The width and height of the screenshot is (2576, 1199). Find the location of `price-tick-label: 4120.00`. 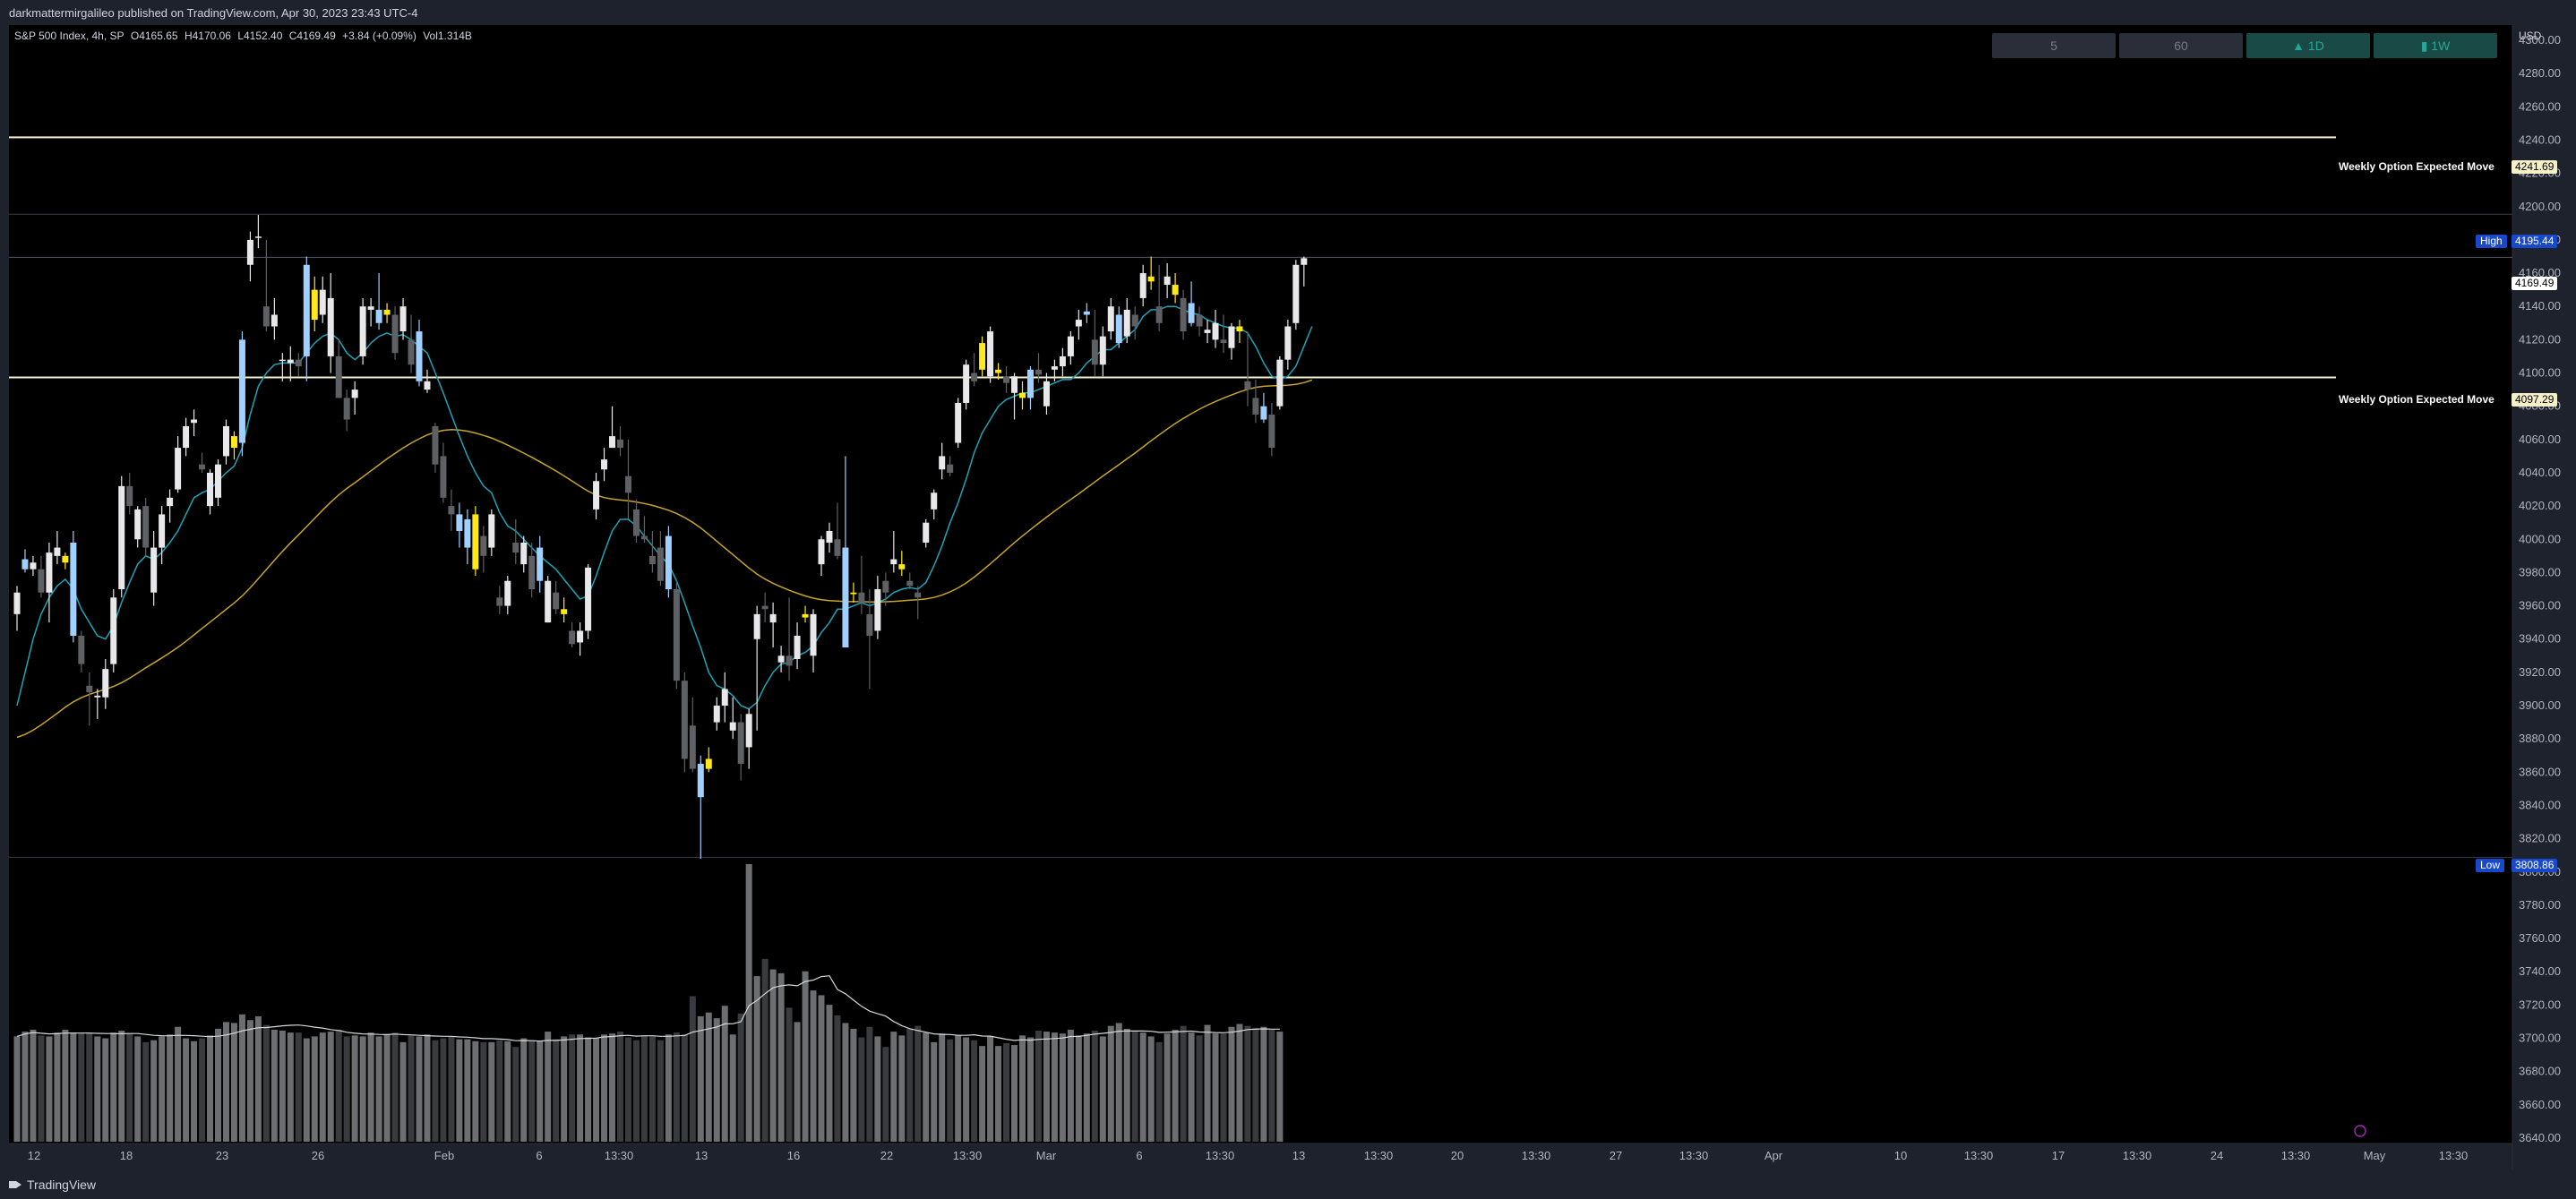

price-tick-label: 4120.00 is located at coordinates (2540, 339).